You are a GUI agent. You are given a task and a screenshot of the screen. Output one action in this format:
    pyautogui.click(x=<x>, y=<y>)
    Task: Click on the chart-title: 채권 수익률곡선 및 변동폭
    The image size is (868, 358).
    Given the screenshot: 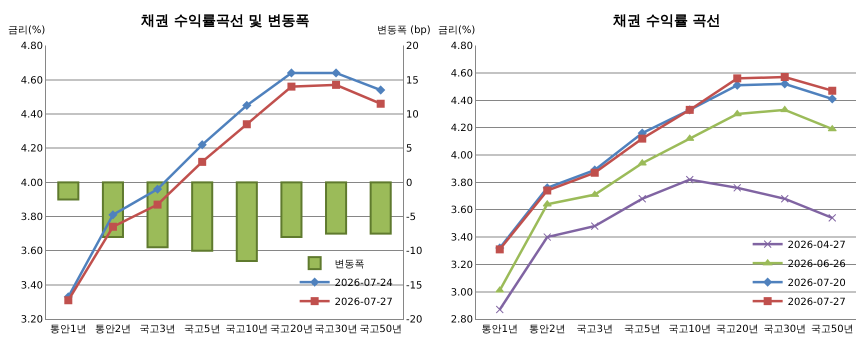 What is the action you would take?
    pyautogui.click(x=225, y=21)
    